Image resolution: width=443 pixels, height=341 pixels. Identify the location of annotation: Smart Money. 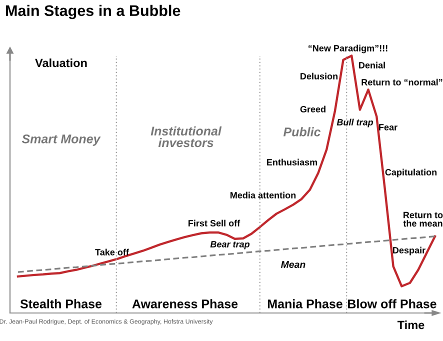
(61, 140).